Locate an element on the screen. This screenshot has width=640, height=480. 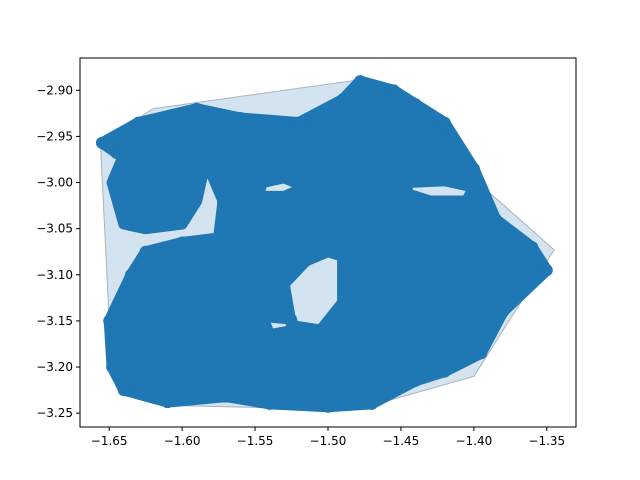
x-tick-label: −1.45 is located at coordinates (401, 441).